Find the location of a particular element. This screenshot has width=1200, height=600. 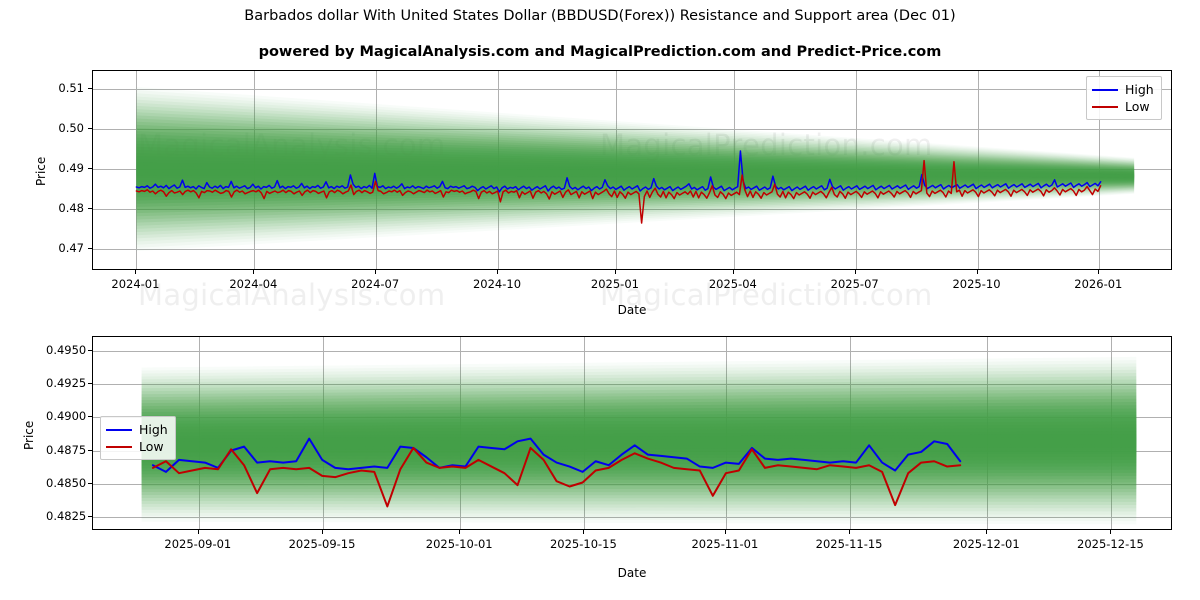

x-tick-label: 2025-01 is located at coordinates (614, 284).